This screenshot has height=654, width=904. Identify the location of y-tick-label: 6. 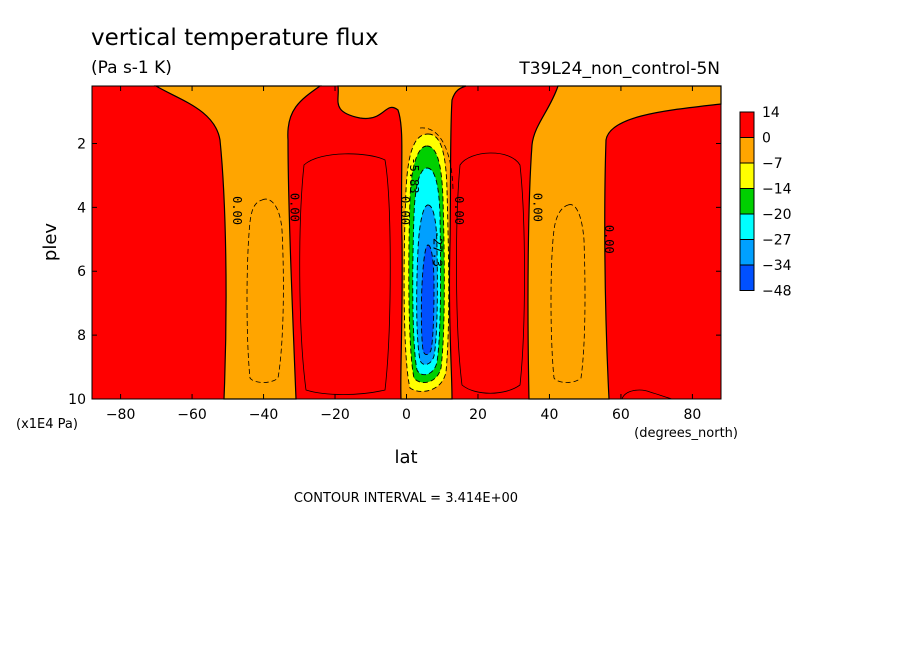
(81, 272).